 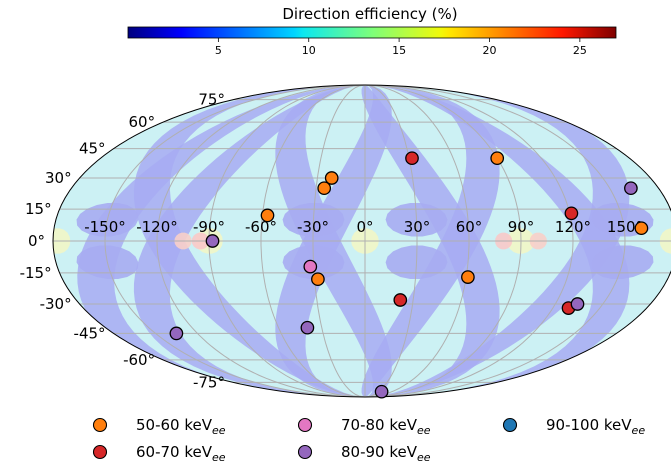 I want to click on latitude-label: 15°, so click(x=38, y=209).